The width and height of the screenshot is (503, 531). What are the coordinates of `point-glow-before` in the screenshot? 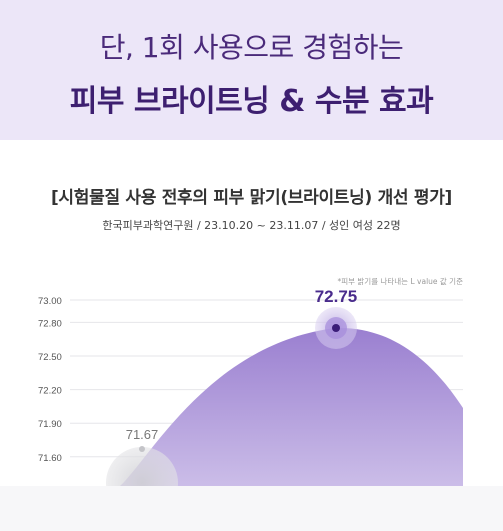 It's located at (142, 466).